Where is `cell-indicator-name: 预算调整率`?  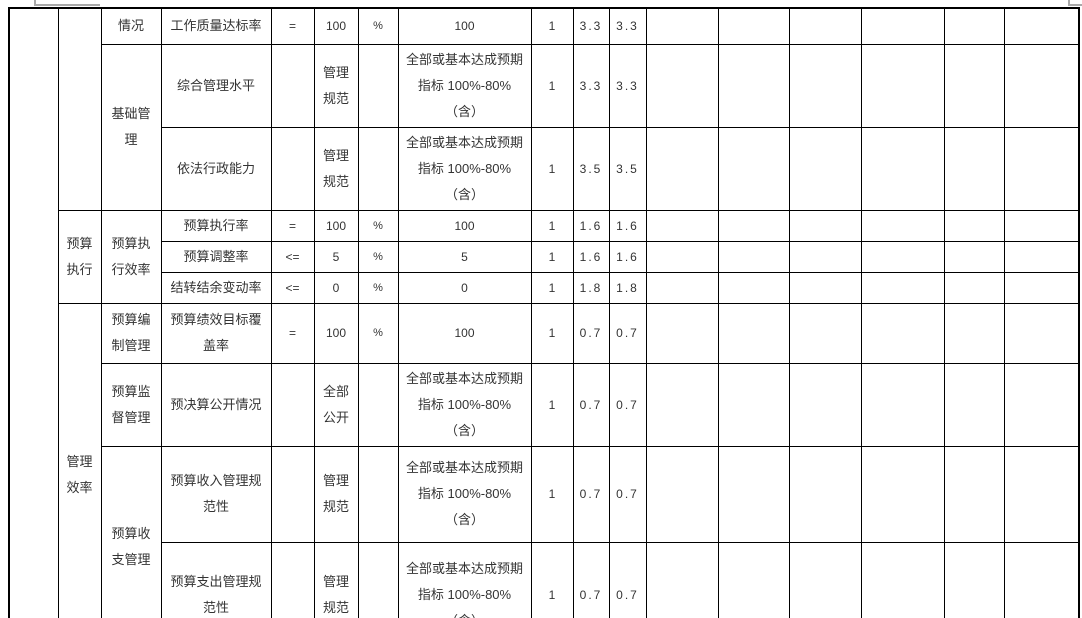 cell-indicator-name: 预算调整率 is located at coordinates (216, 256).